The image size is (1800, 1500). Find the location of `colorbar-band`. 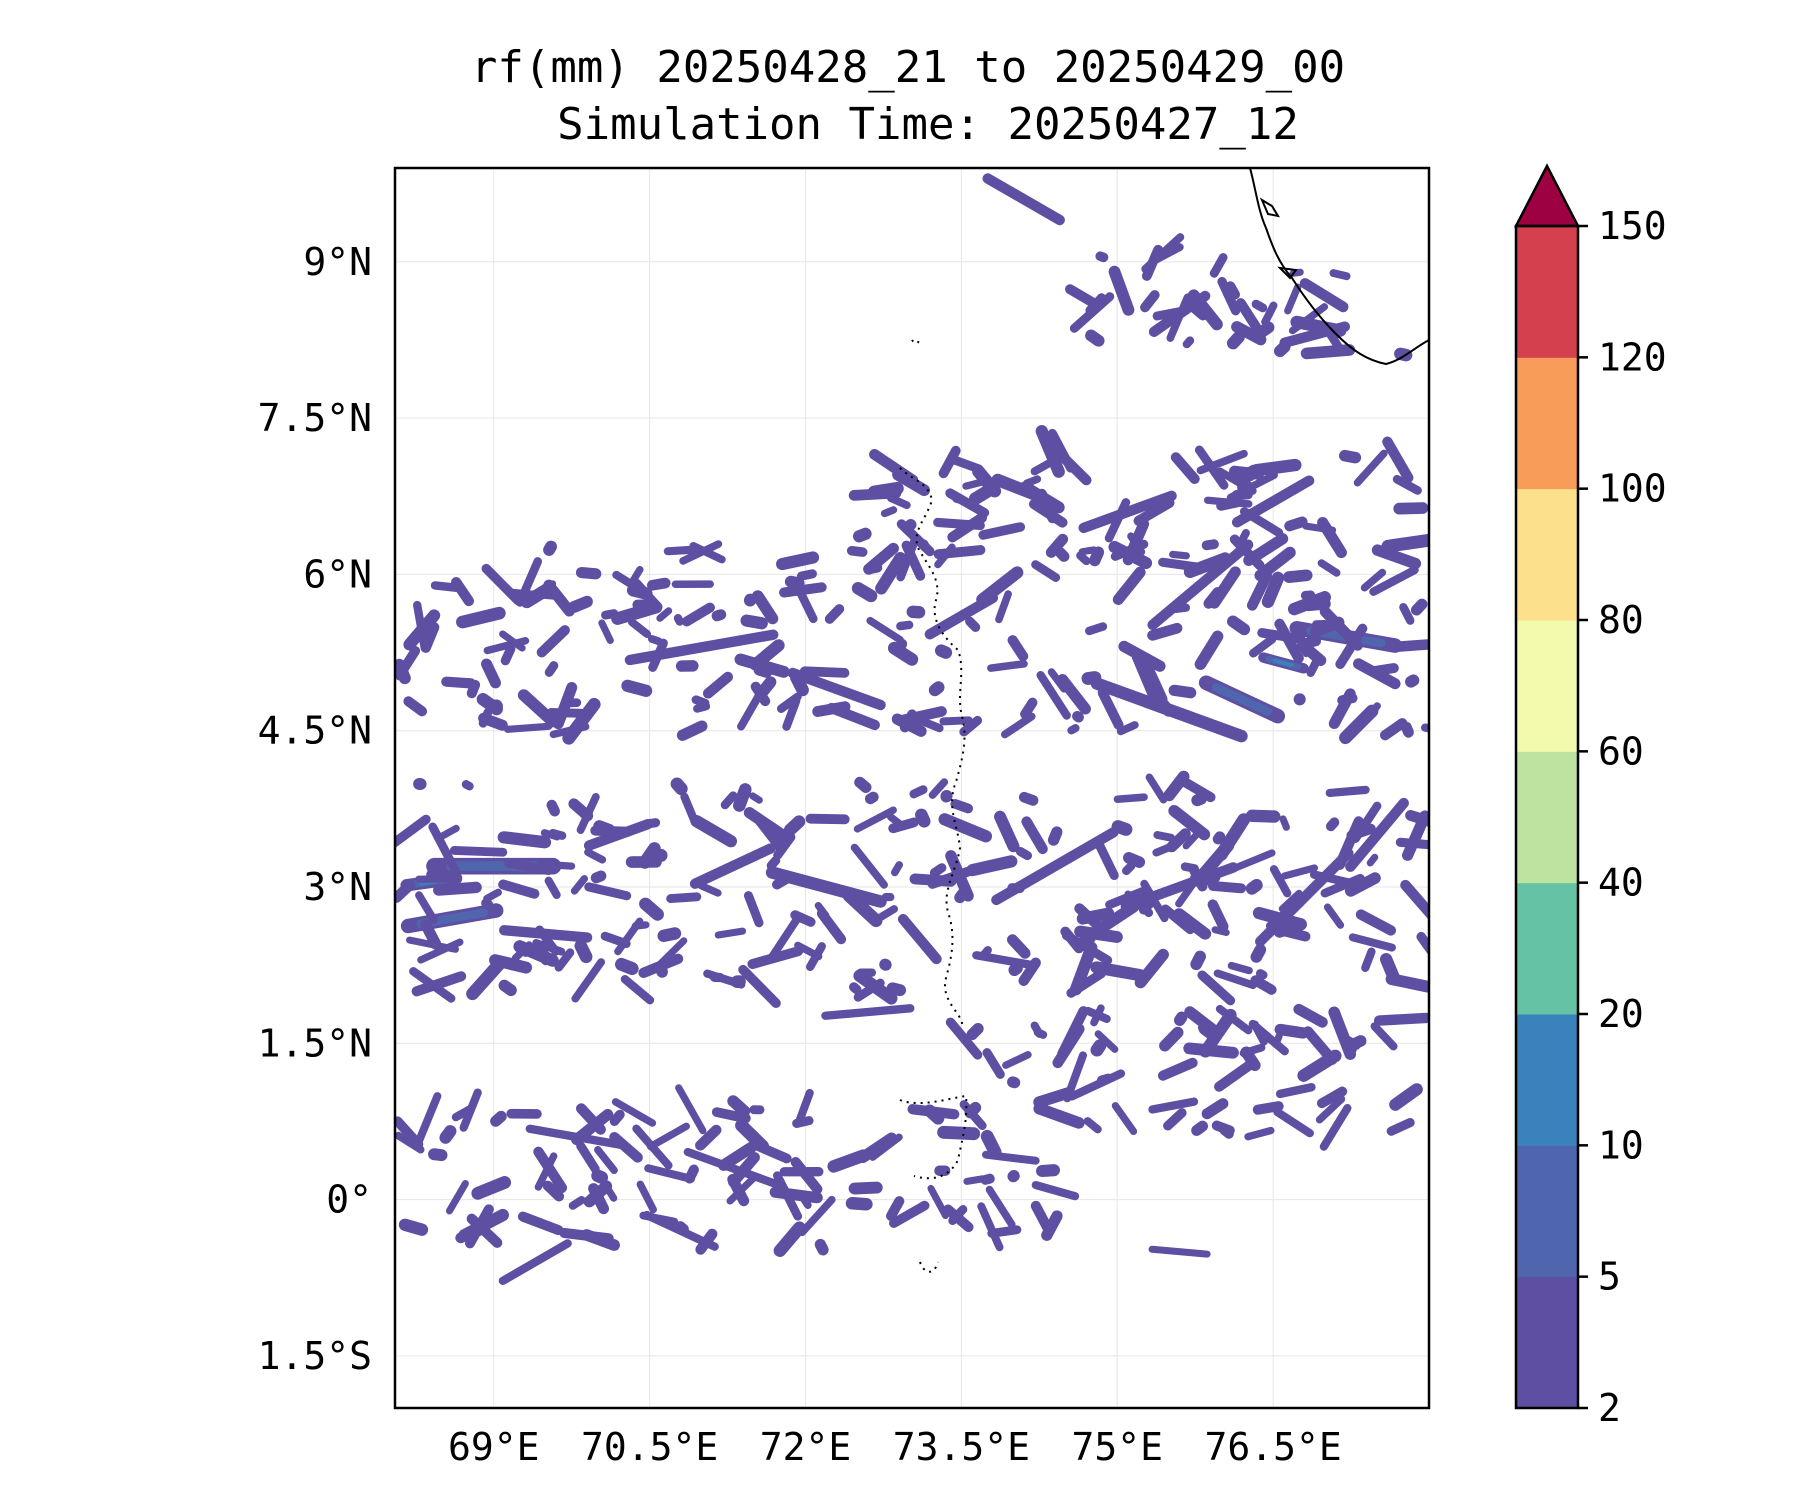

colorbar-band is located at coordinates (1547, 817).